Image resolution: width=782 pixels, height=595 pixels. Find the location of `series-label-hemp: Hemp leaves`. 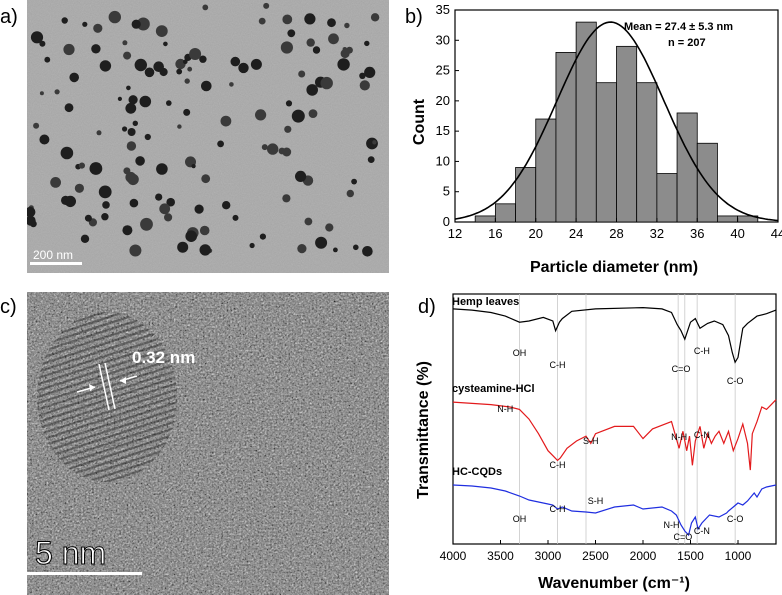

series-label-hemp: Hemp leaves is located at coordinates (485, 302).